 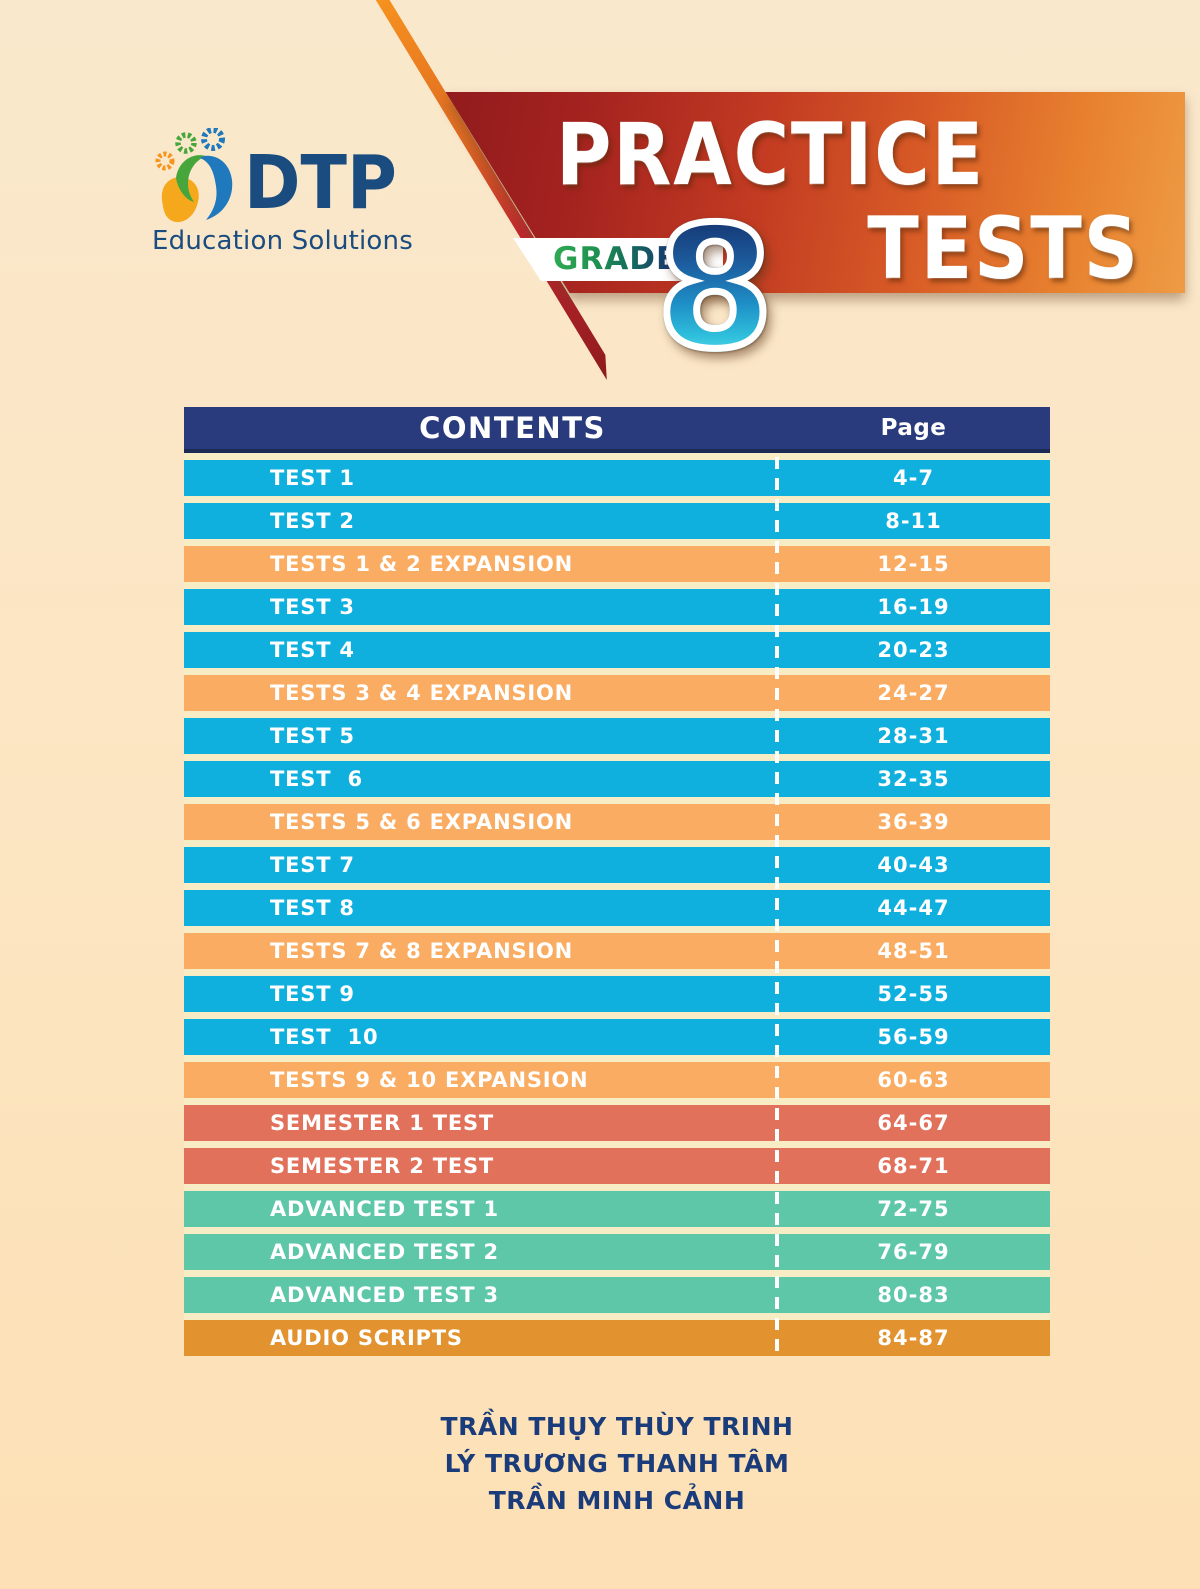 What do you see at coordinates (312, 865) in the screenshot?
I see `toc-row-label: TEST 7` at bounding box center [312, 865].